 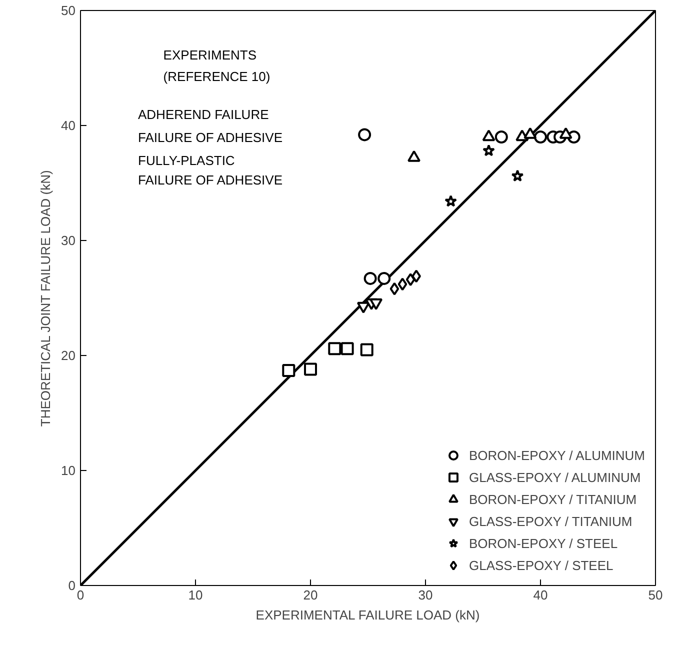 I want to click on x-tick-label: 40, so click(x=540, y=595).